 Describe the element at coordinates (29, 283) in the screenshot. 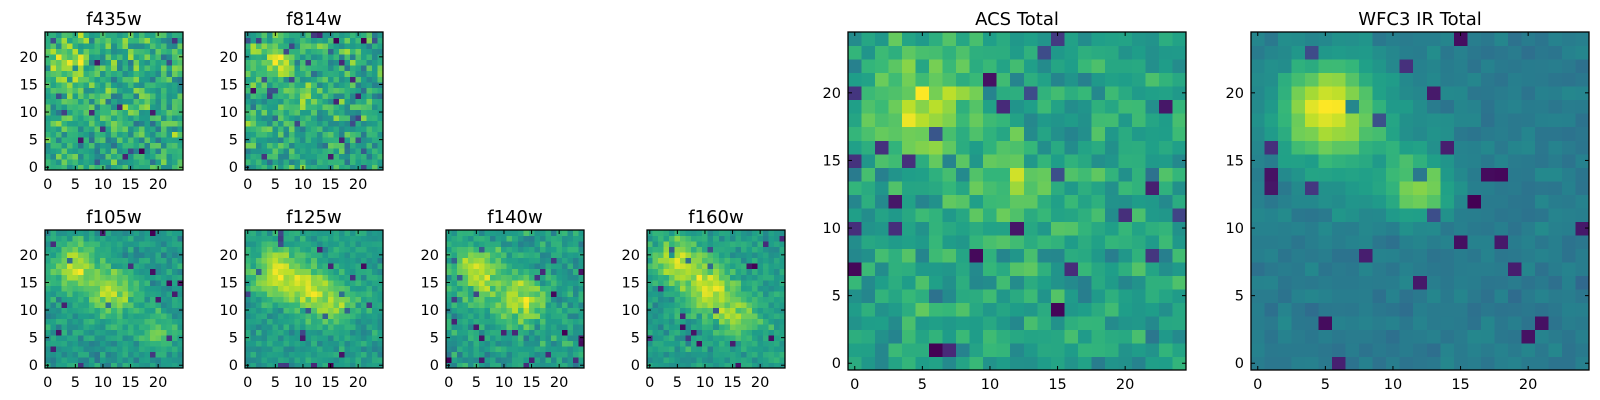

I see `y-tick-label: 15` at that location.